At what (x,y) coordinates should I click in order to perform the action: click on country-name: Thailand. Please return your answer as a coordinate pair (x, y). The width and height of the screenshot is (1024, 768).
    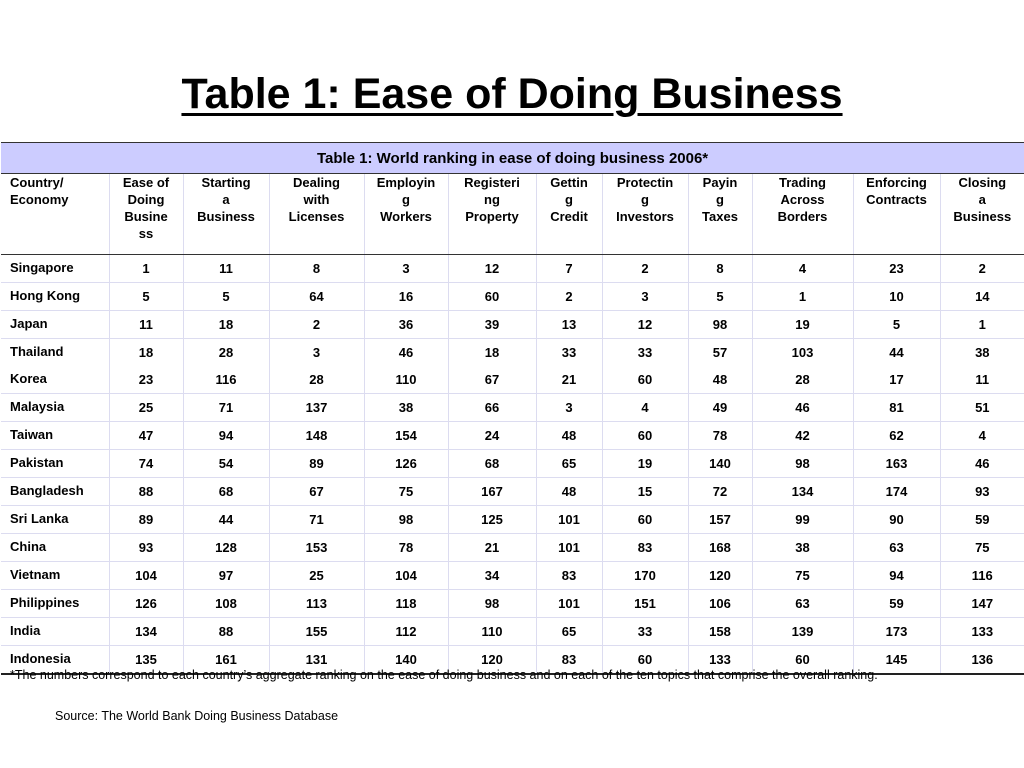
    Looking at the image, I should click on (55, 352).